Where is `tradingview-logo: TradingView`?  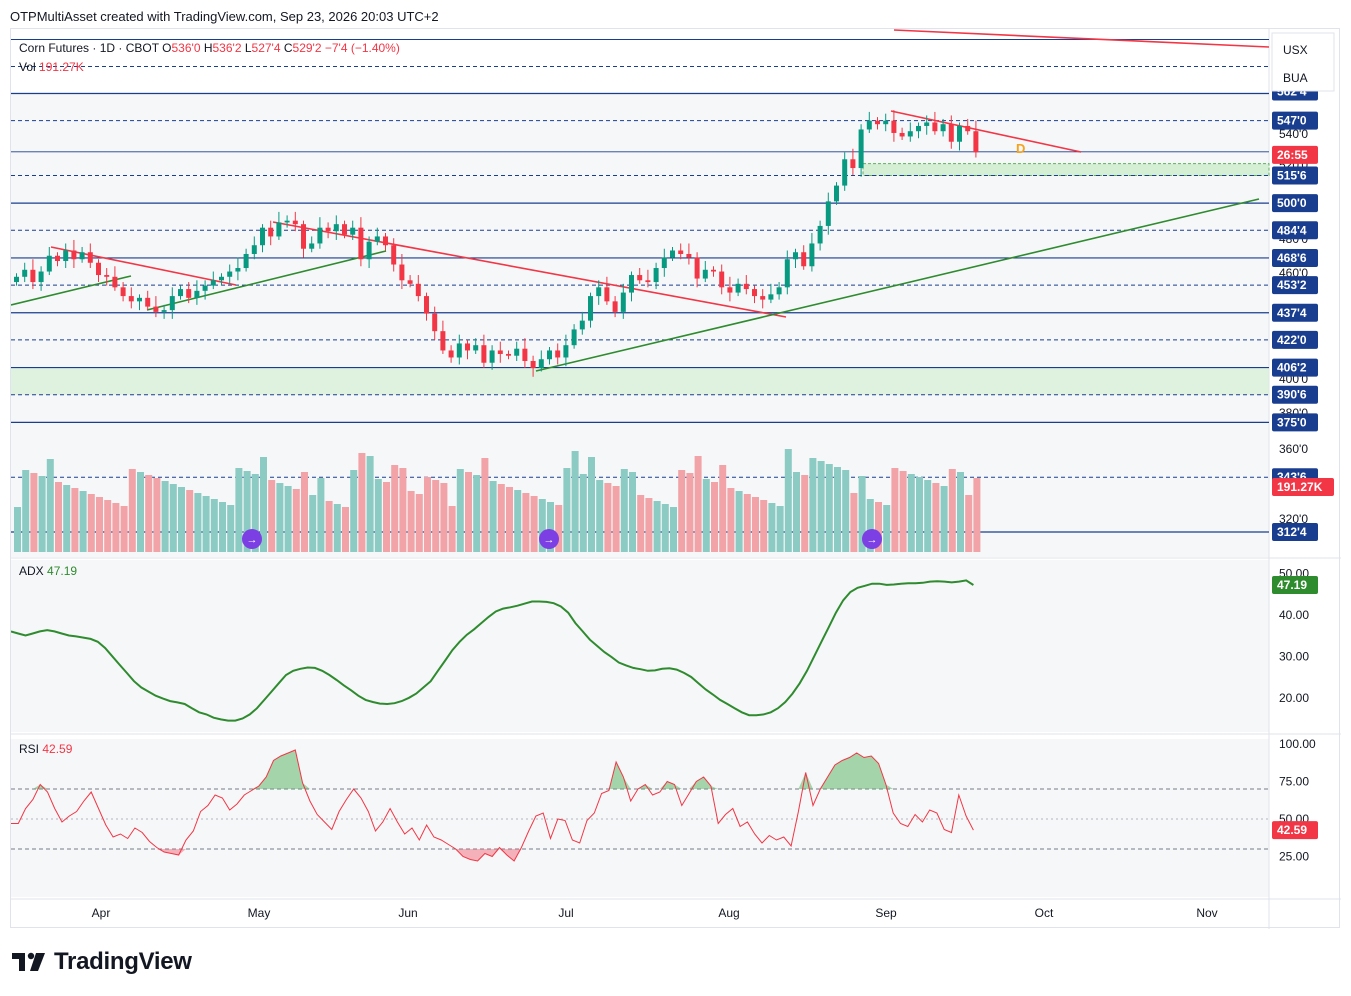
tradingview-logo: TradingView is located at coordinates (102, 962).